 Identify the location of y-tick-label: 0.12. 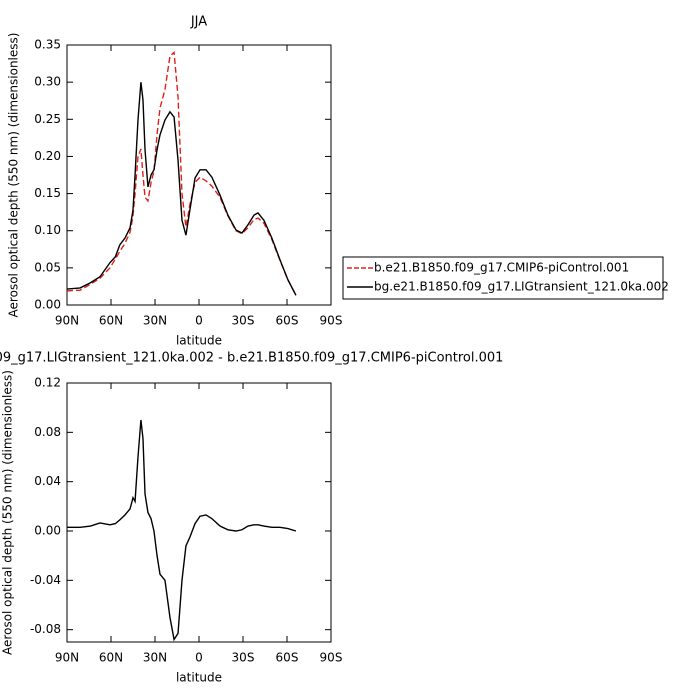
(47, 383).